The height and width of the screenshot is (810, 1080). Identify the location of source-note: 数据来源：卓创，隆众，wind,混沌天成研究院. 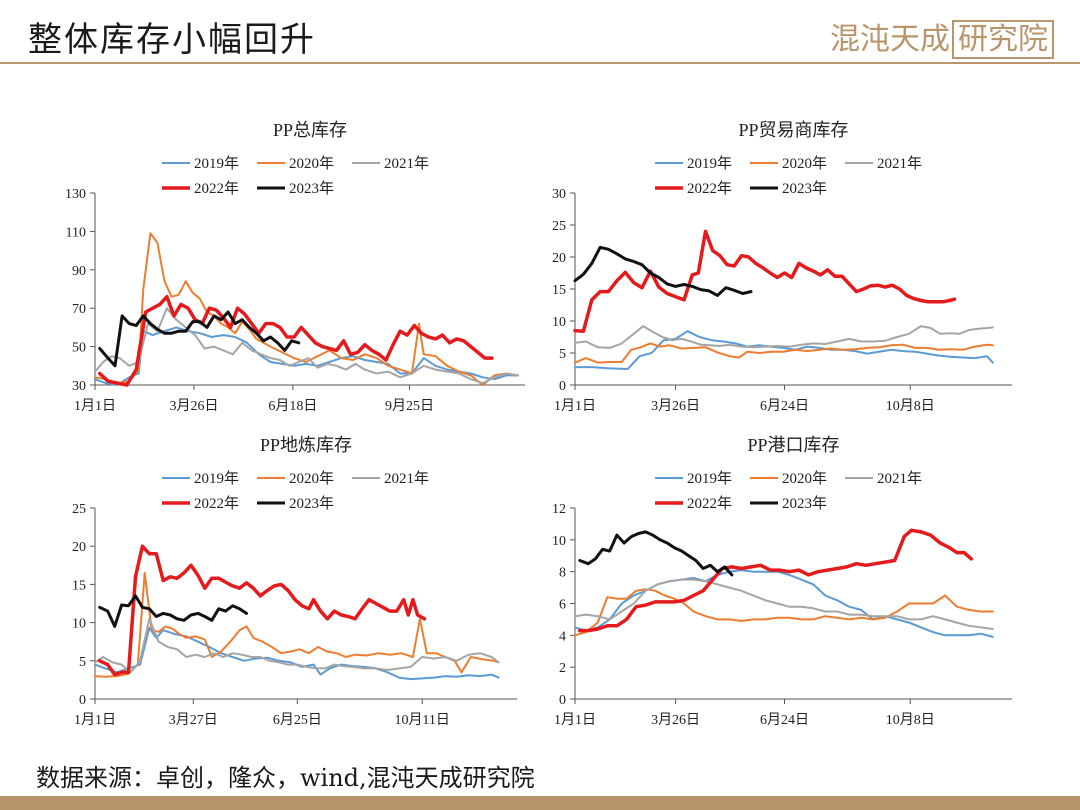
(285, 778).